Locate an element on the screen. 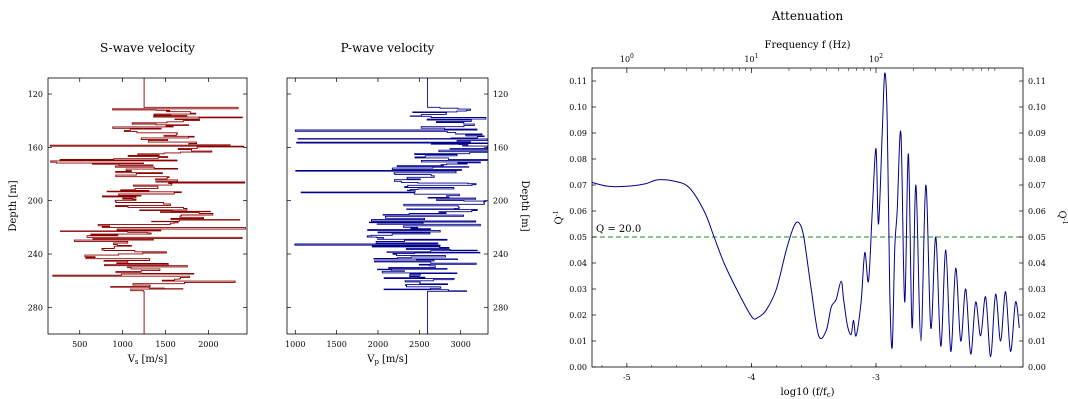  s-wave-xtick-label: 1500 is located at coordinates (165, 344).